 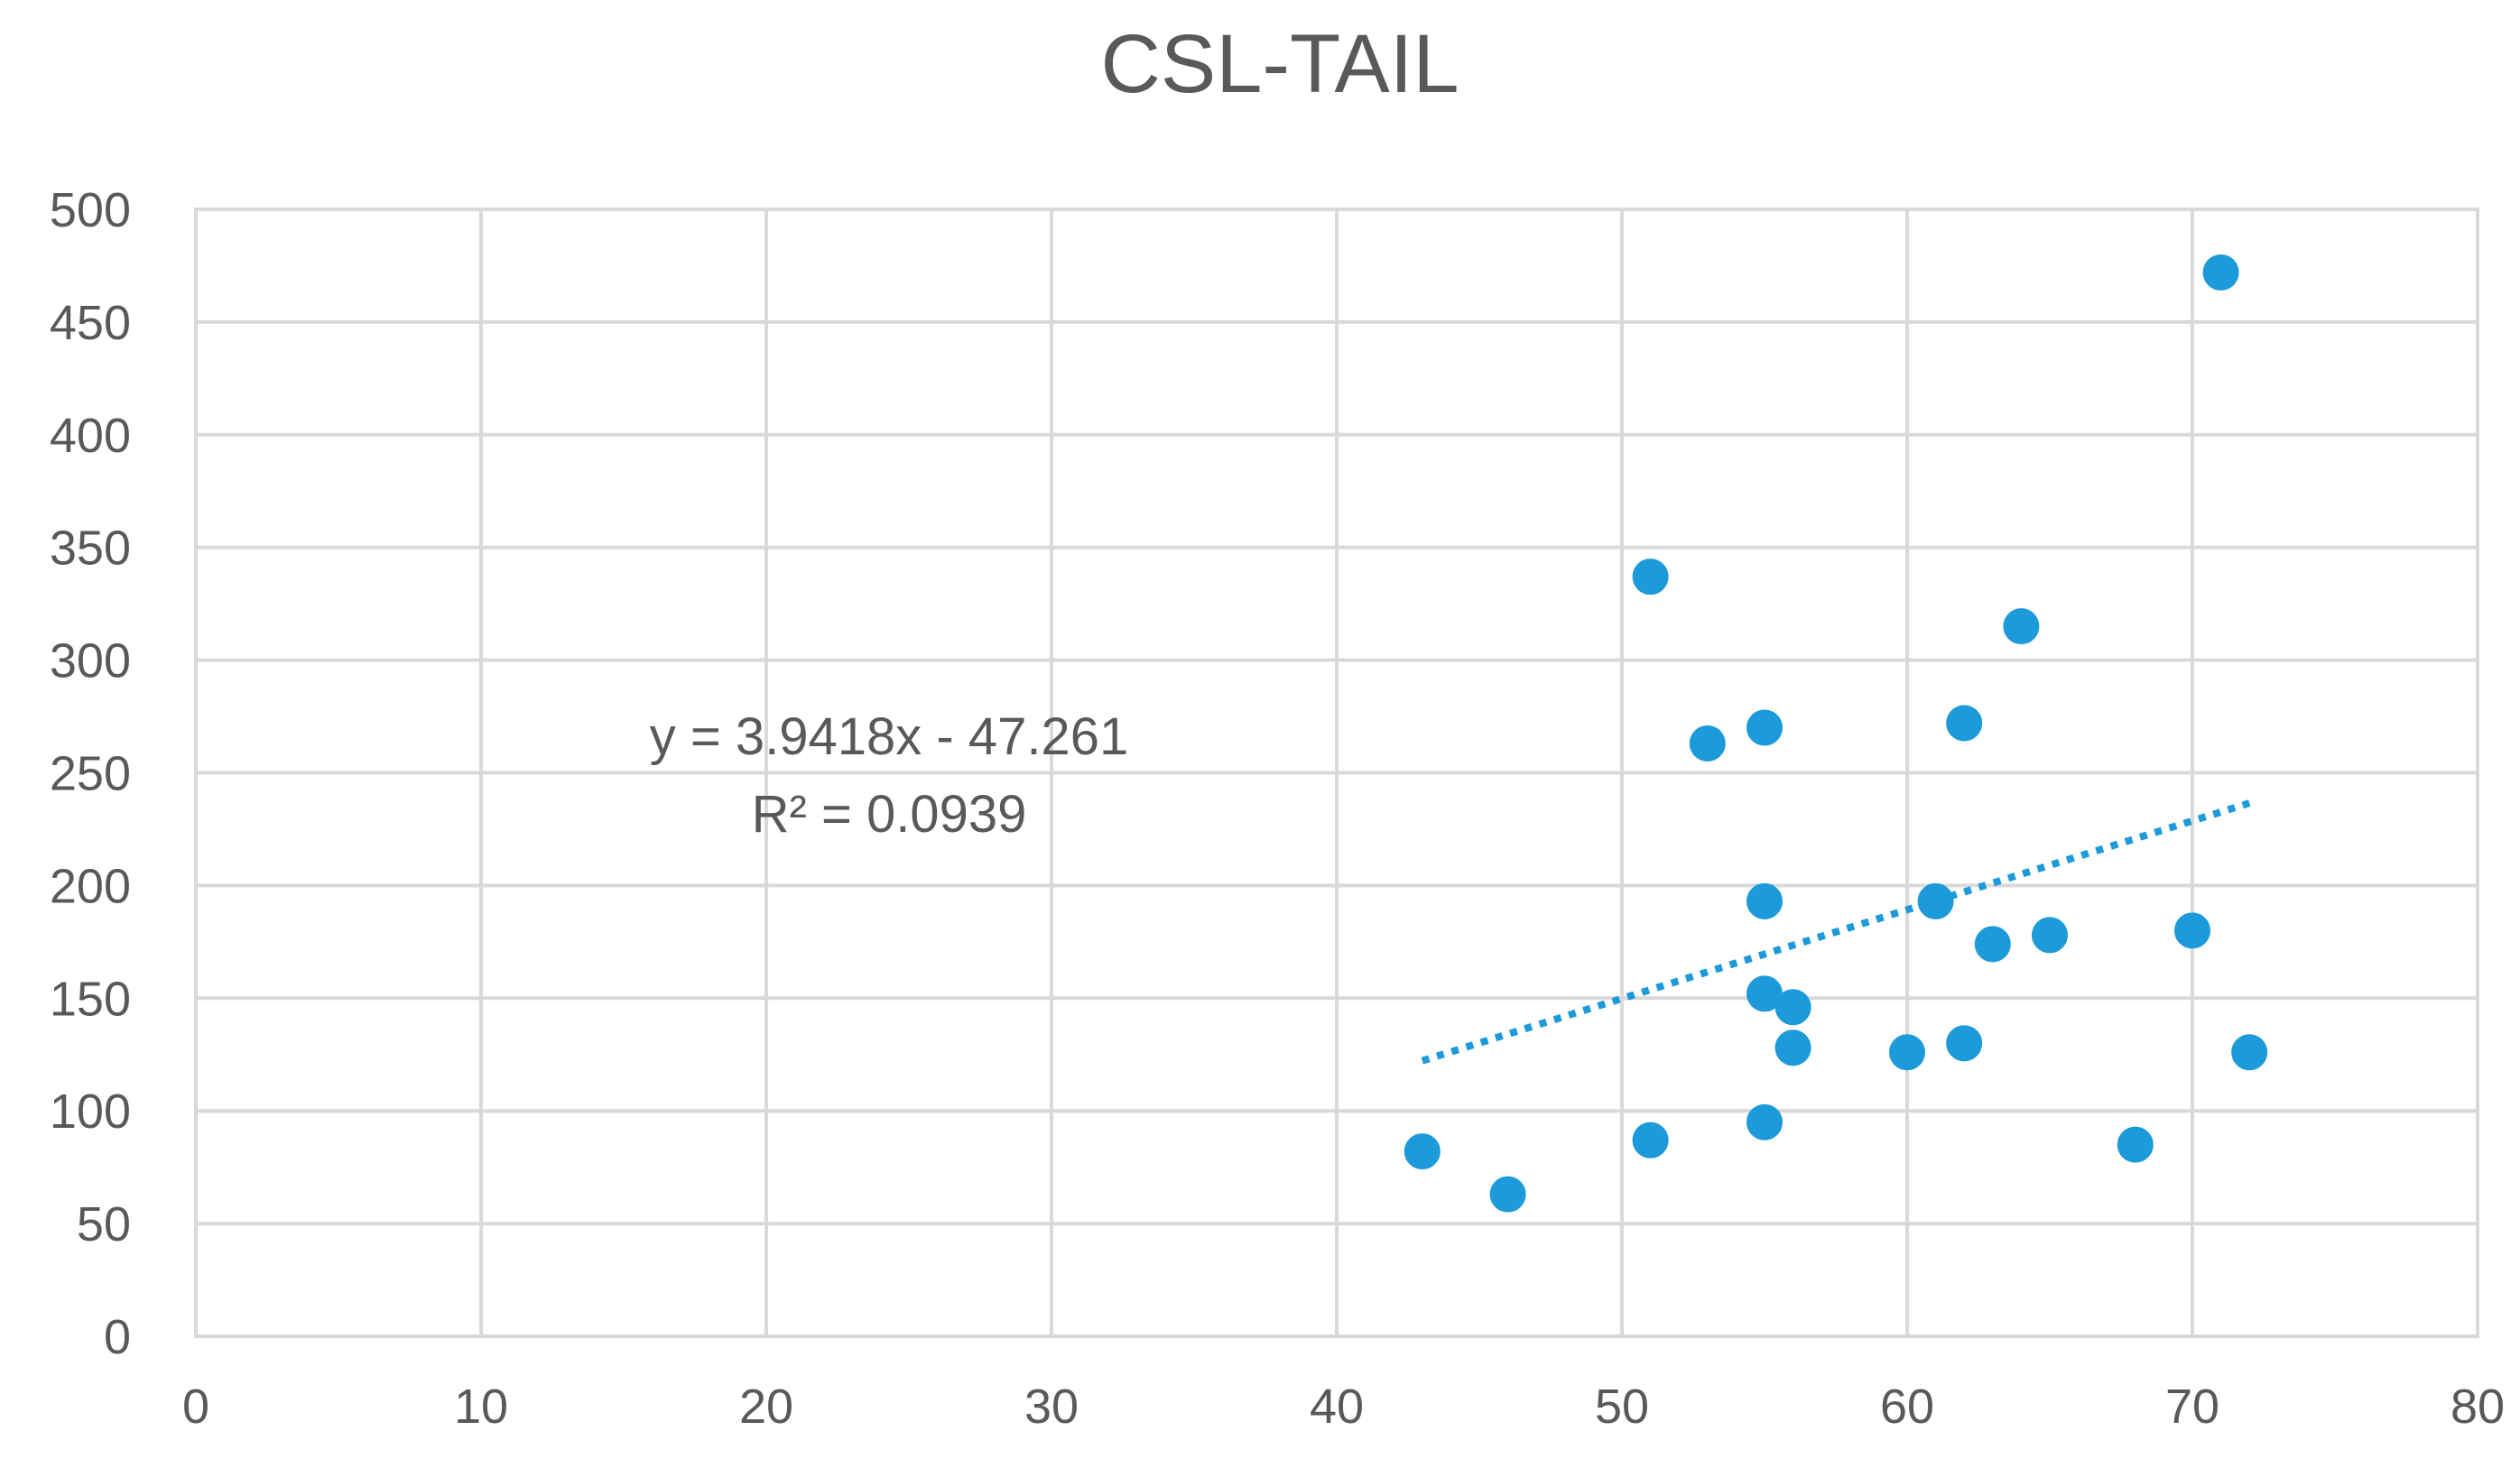 I want to click on x-tick-label-20: 20, so click(x=766, y=1407).